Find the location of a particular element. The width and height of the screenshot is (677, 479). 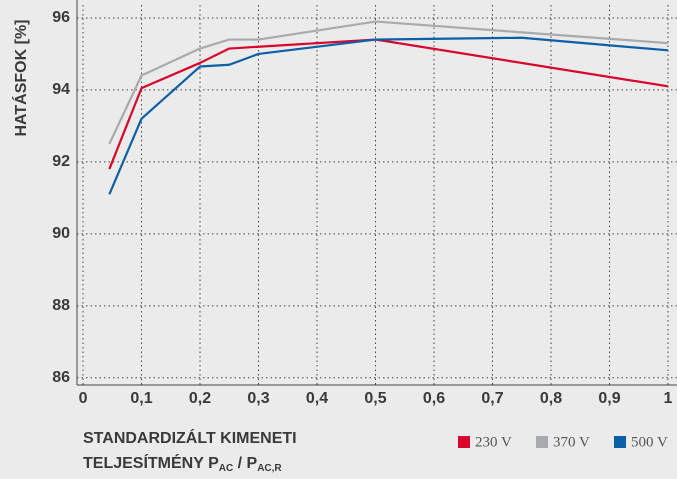

legend-label: 370 V is located at coordinates (571, 442).